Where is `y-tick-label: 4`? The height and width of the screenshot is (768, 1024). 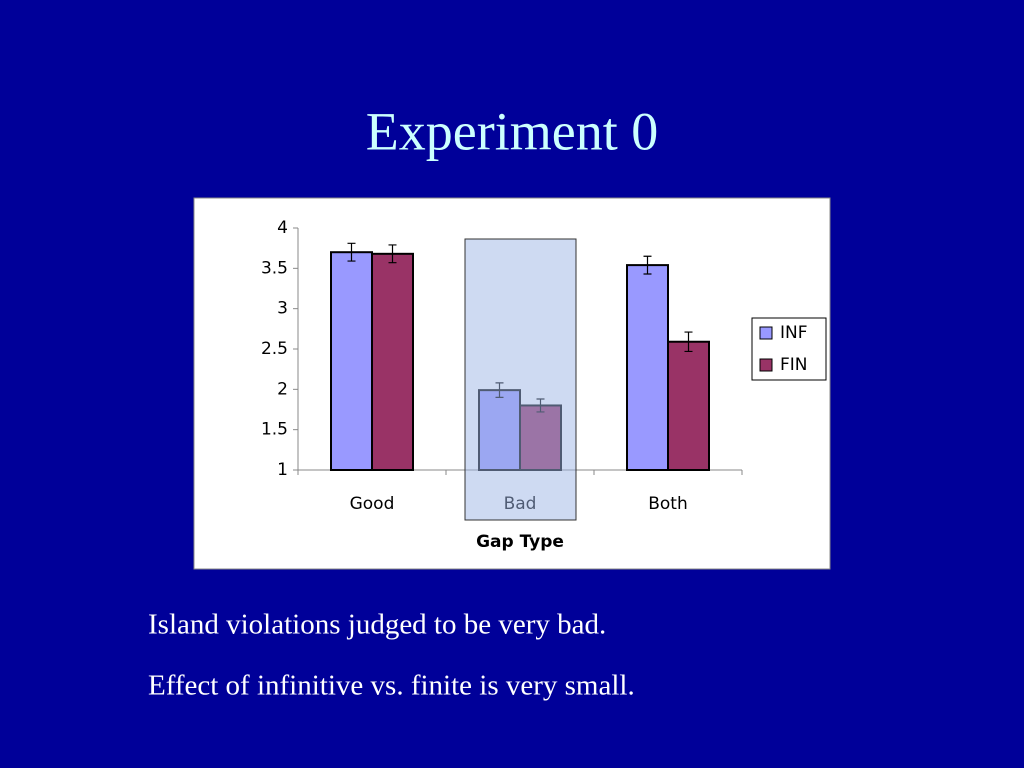 y-tick-label: 4 is located at coordinates (282, 228).